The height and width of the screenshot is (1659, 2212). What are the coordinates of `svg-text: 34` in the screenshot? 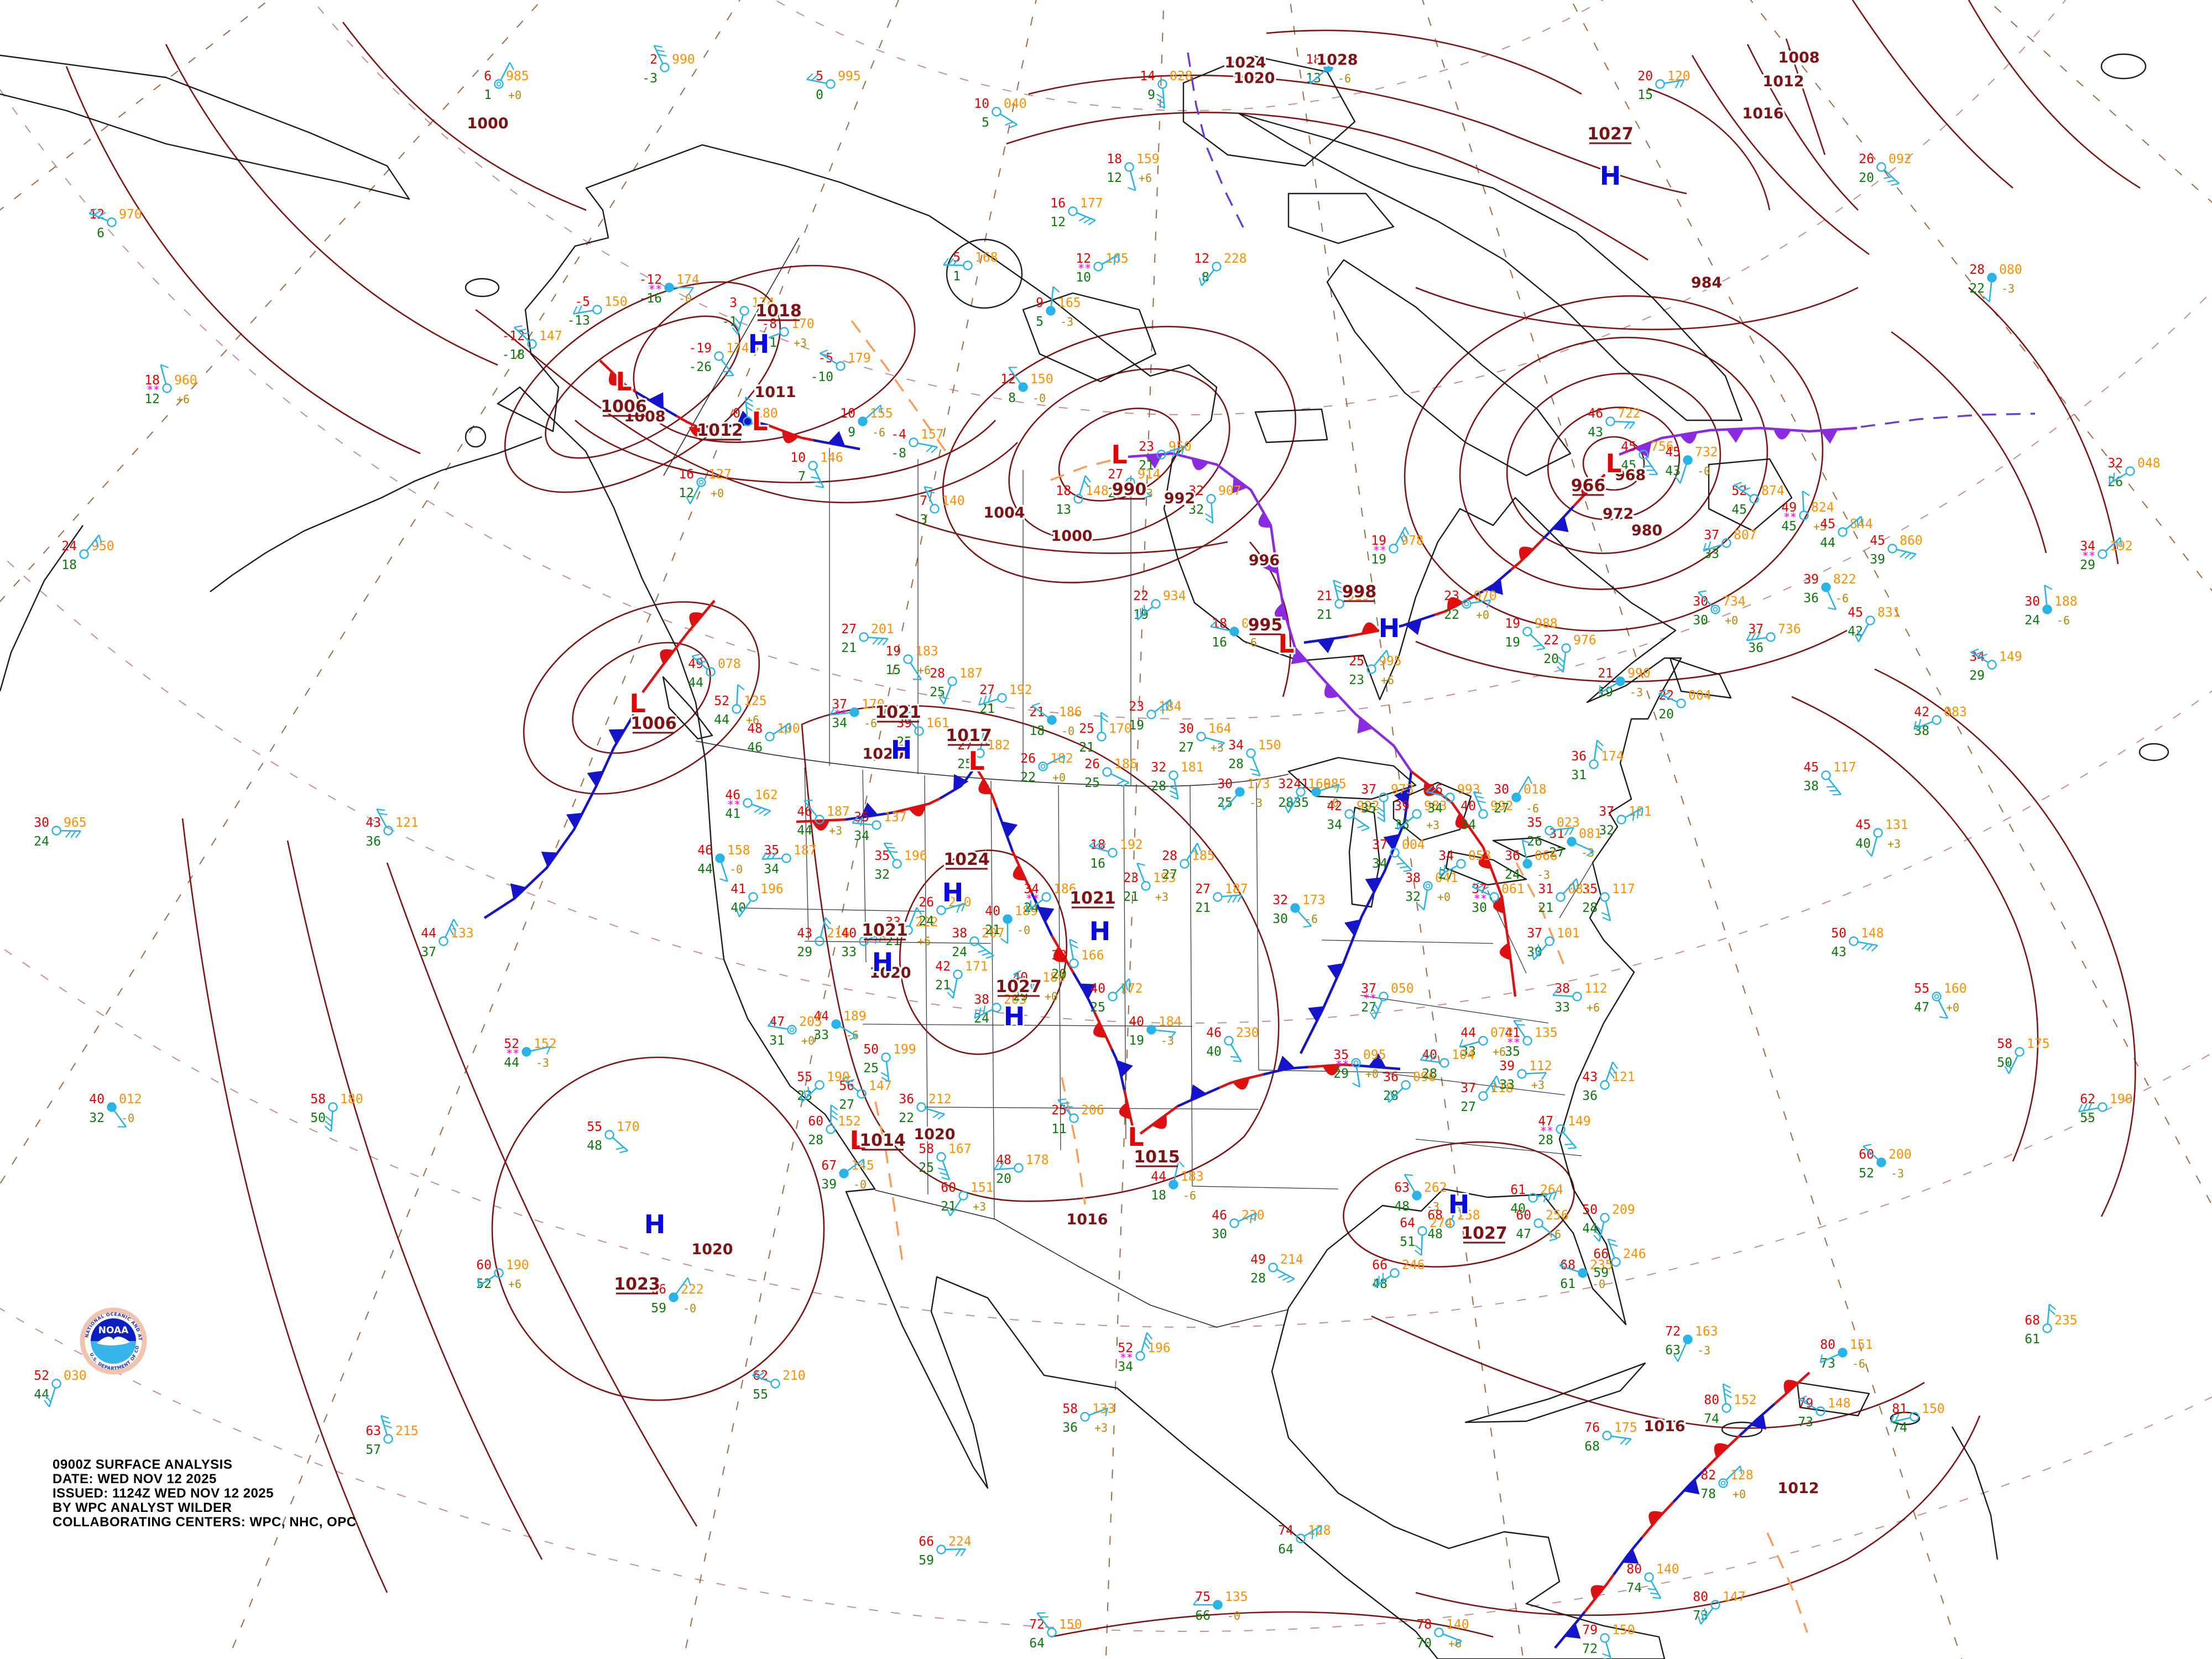 It's located at (862, 836).